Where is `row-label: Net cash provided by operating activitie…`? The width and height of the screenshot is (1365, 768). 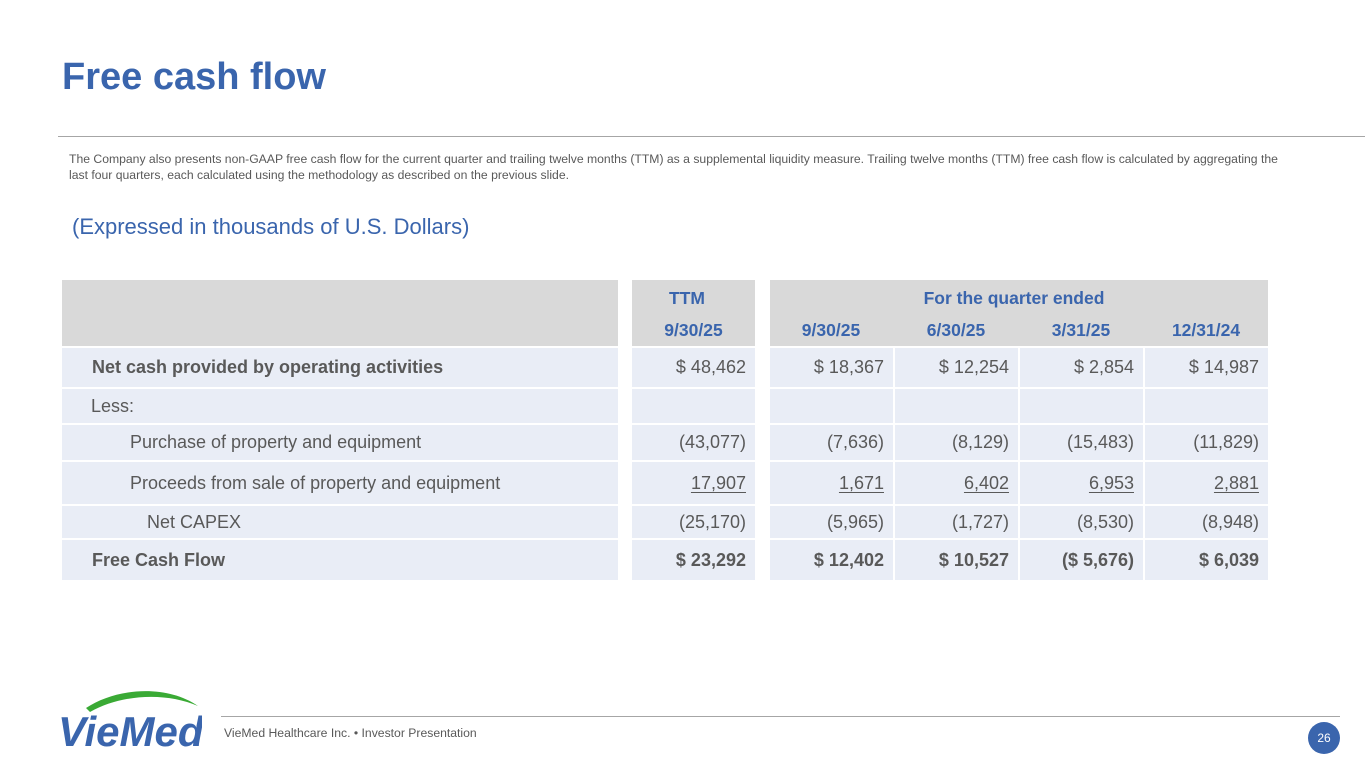
row-label: Net cash provided by operating activitie… is located at coordinates (340, 367).